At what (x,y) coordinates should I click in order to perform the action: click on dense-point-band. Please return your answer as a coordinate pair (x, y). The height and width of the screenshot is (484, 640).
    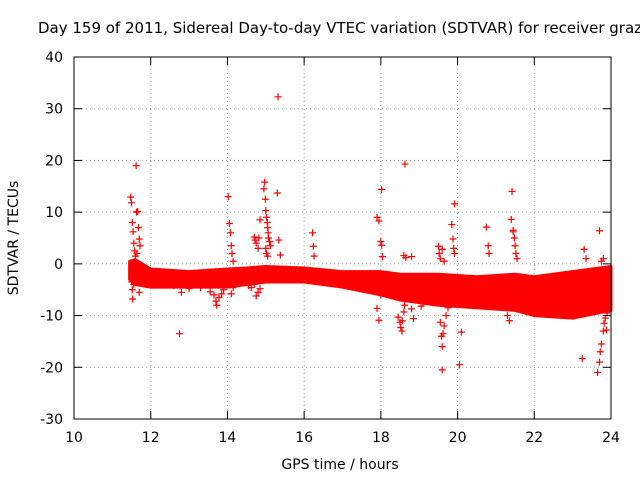
    Looking at the image, I should click on (370, 289).